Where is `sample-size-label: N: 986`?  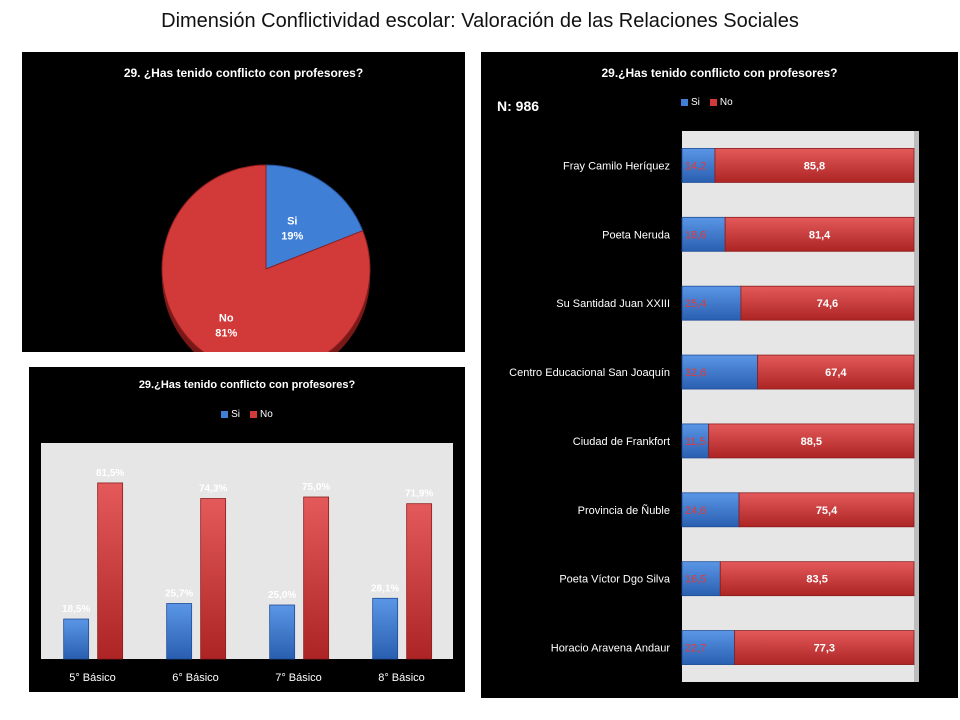 sample-size-label: N: 986 is located at coordinates (518, 106).